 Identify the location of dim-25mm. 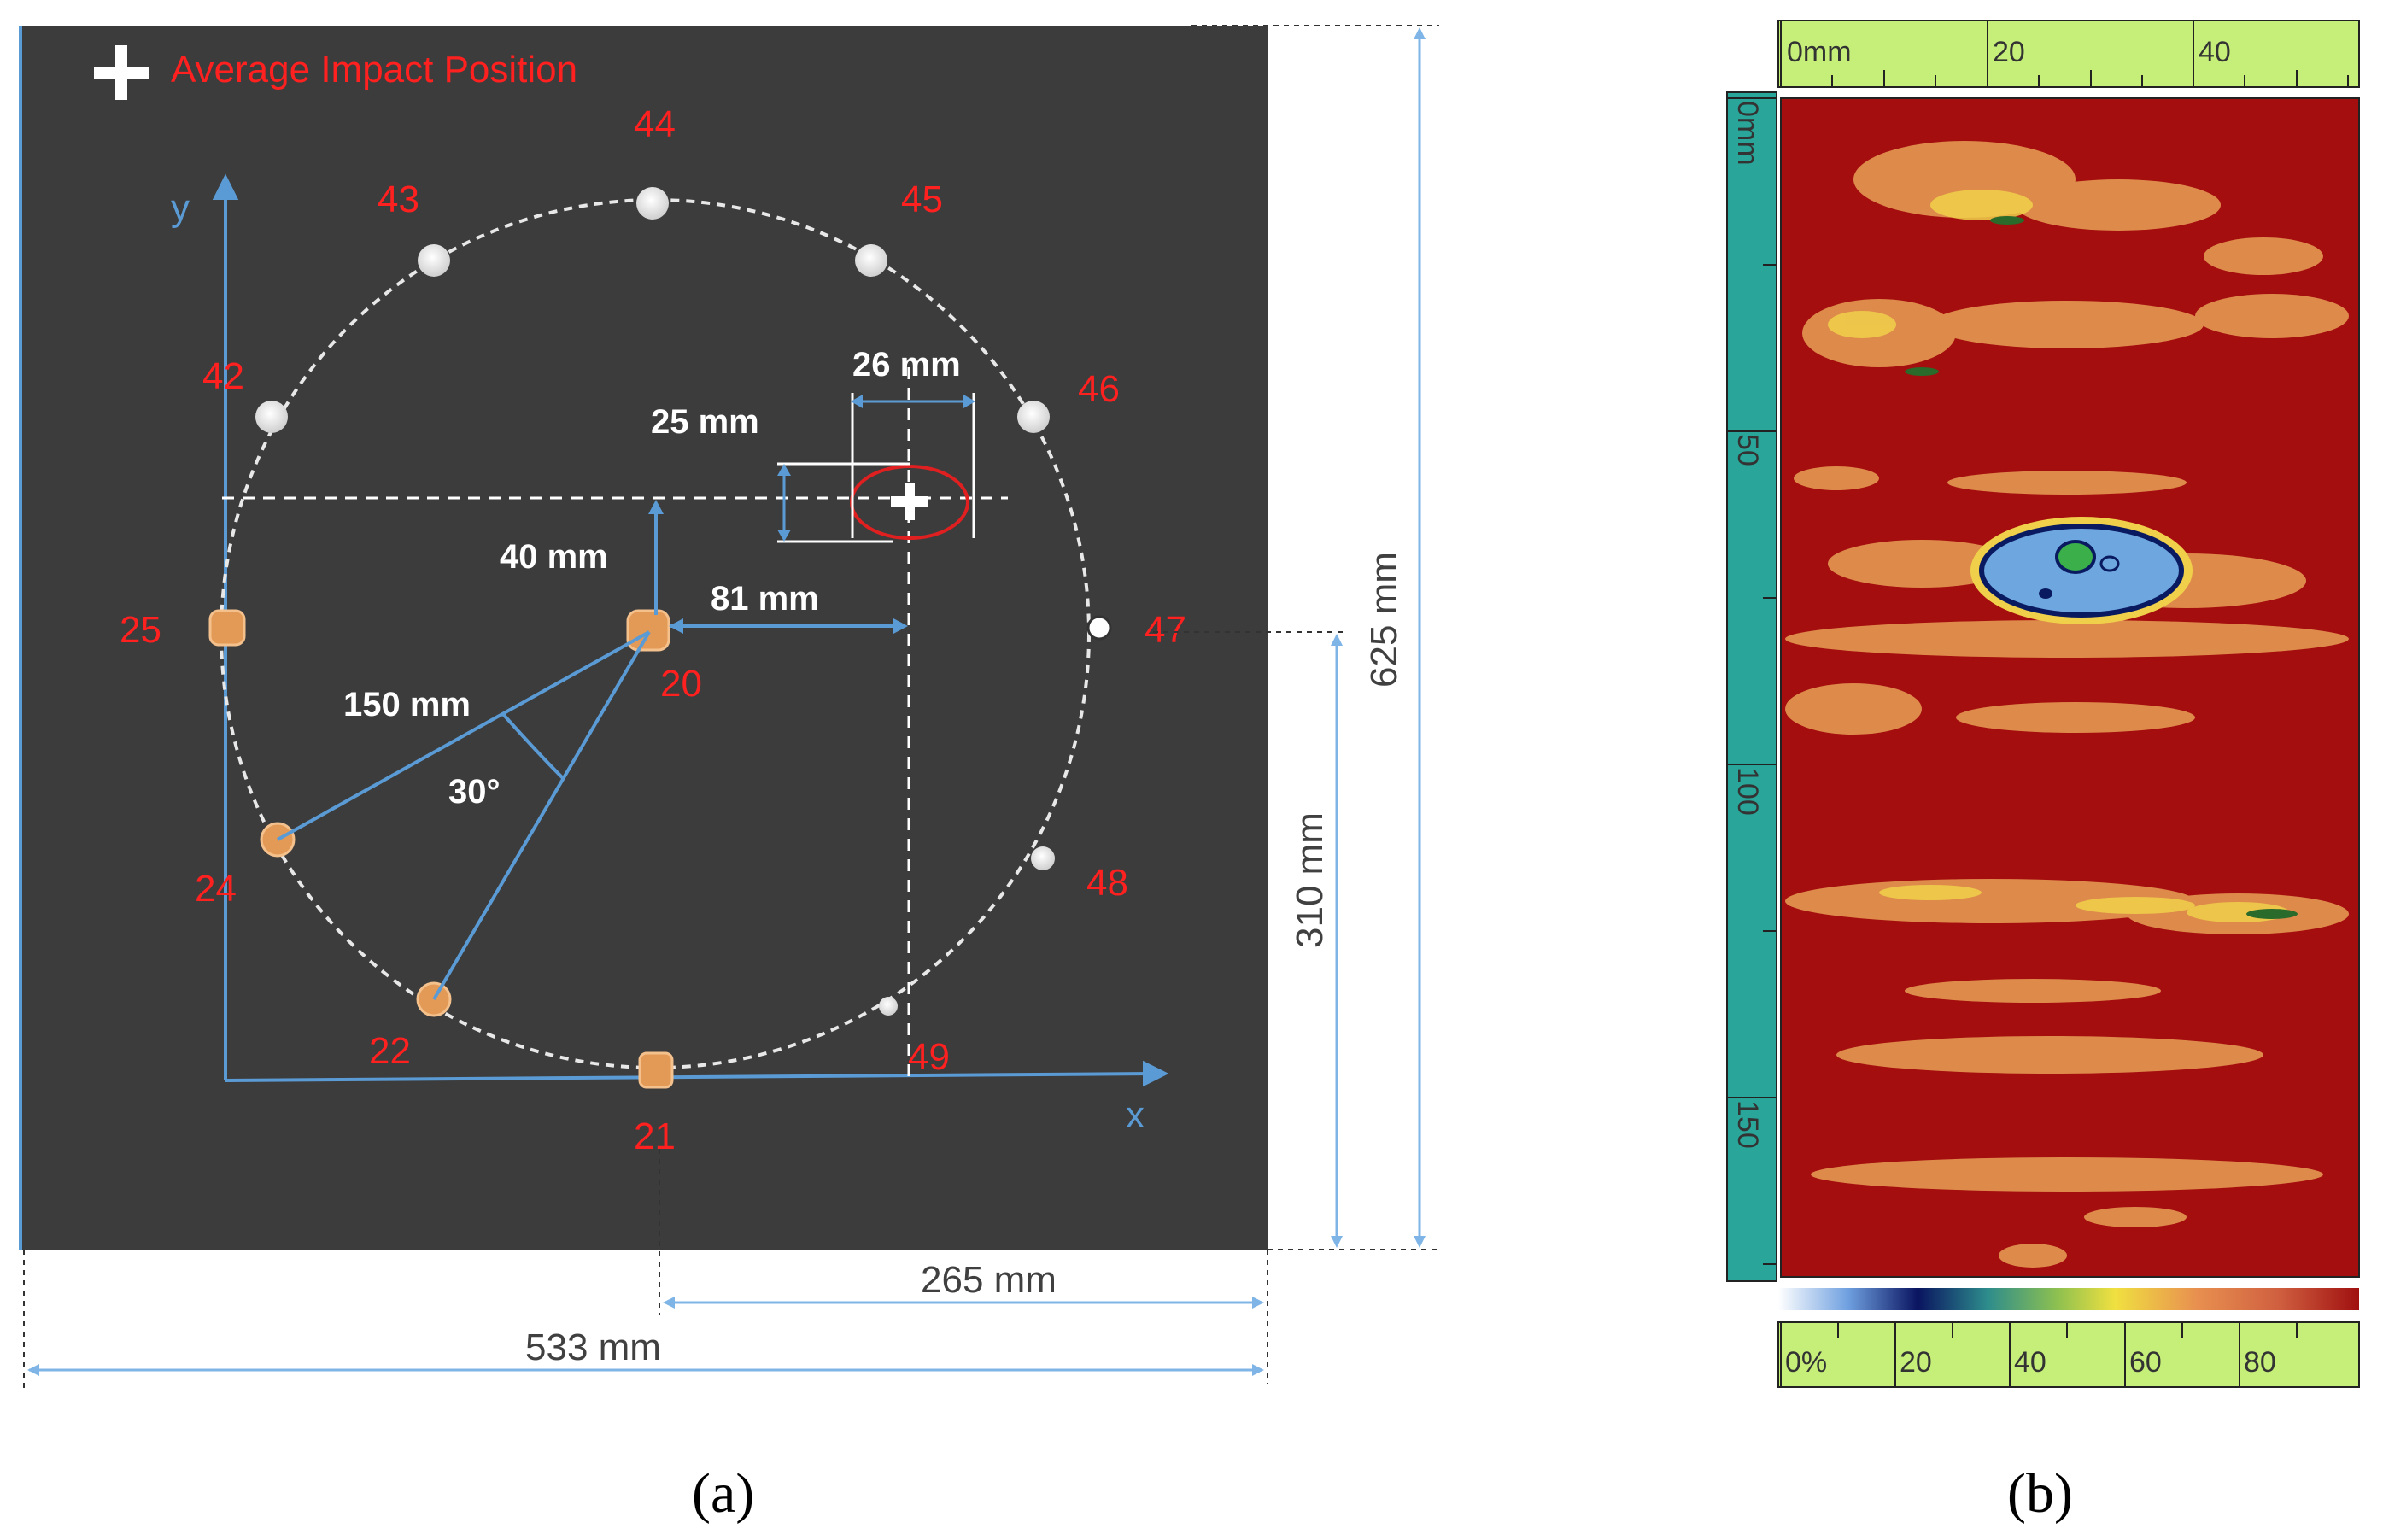
(843, 502).